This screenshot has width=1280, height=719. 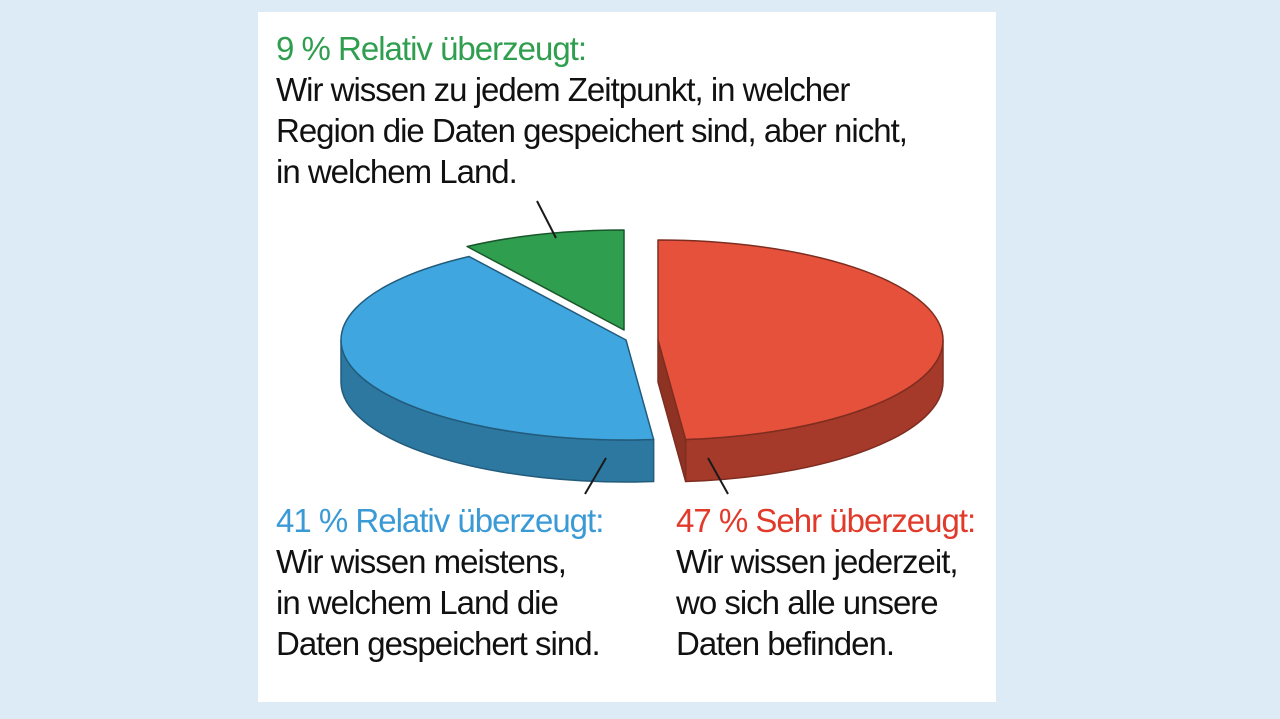 I want to click on leader-line-green, so click(x=546, y=219).